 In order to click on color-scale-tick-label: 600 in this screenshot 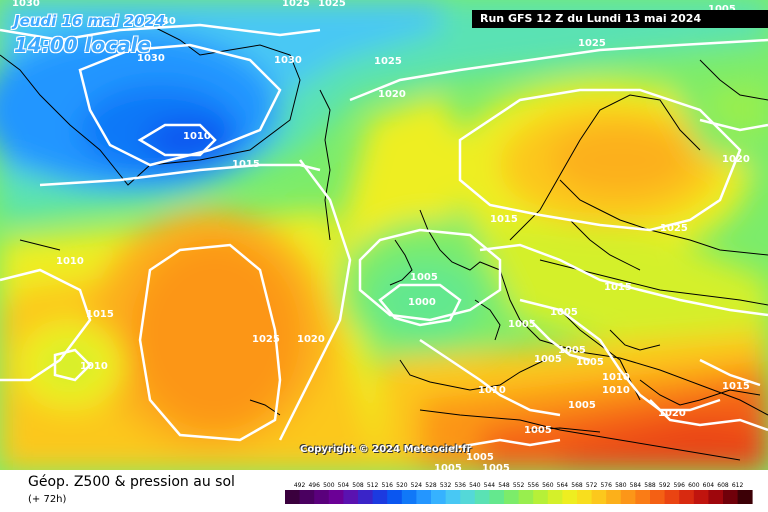, I will do `click(694, 485)`.